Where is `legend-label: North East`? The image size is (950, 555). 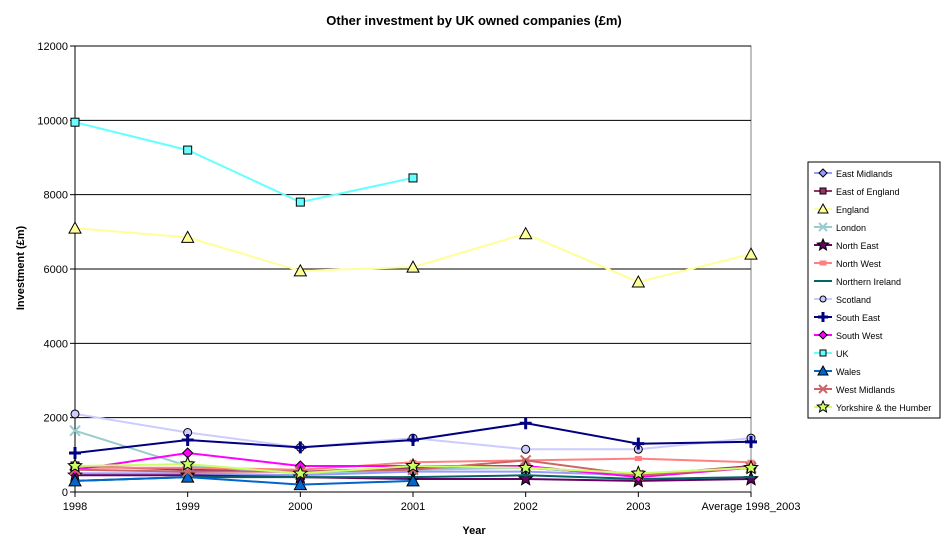
legend-label: North East is located at coordinates (857, 246).